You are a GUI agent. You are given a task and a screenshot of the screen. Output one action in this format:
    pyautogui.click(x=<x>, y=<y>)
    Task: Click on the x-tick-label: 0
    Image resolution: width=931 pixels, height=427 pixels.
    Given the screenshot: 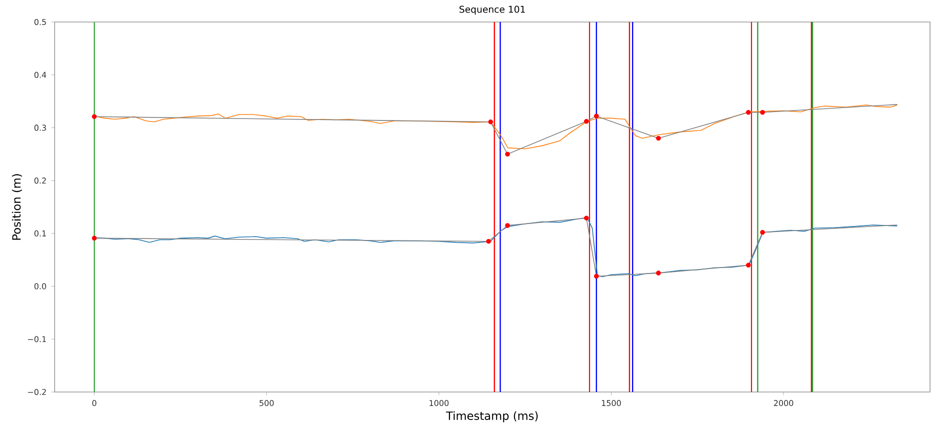 What is the action you would take?
    pyautogui.click(x=94, y=403)
    